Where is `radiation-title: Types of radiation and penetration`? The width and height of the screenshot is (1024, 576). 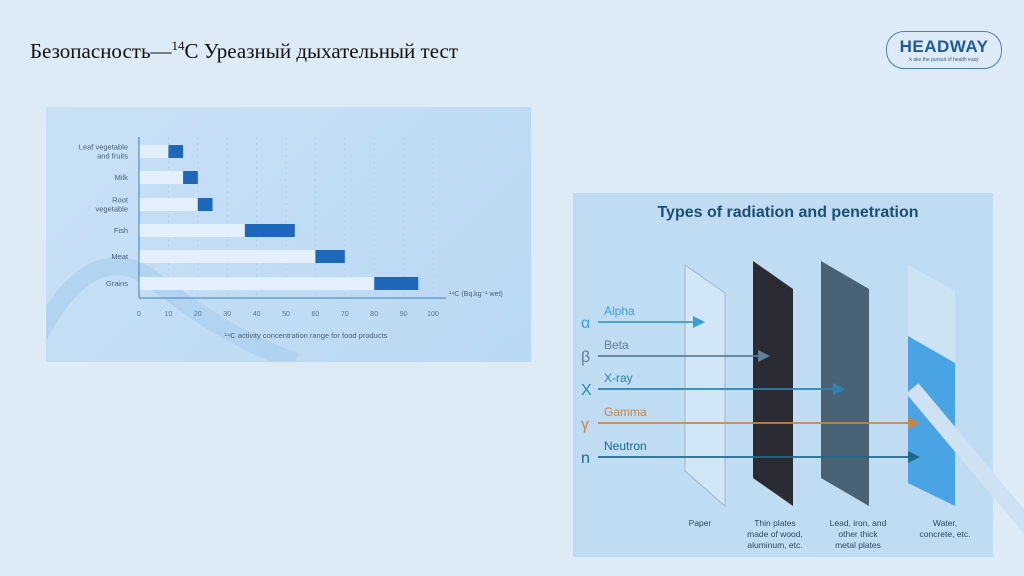
radiation-title: Types of radiation and penetration is located at coordinates (787, 212).